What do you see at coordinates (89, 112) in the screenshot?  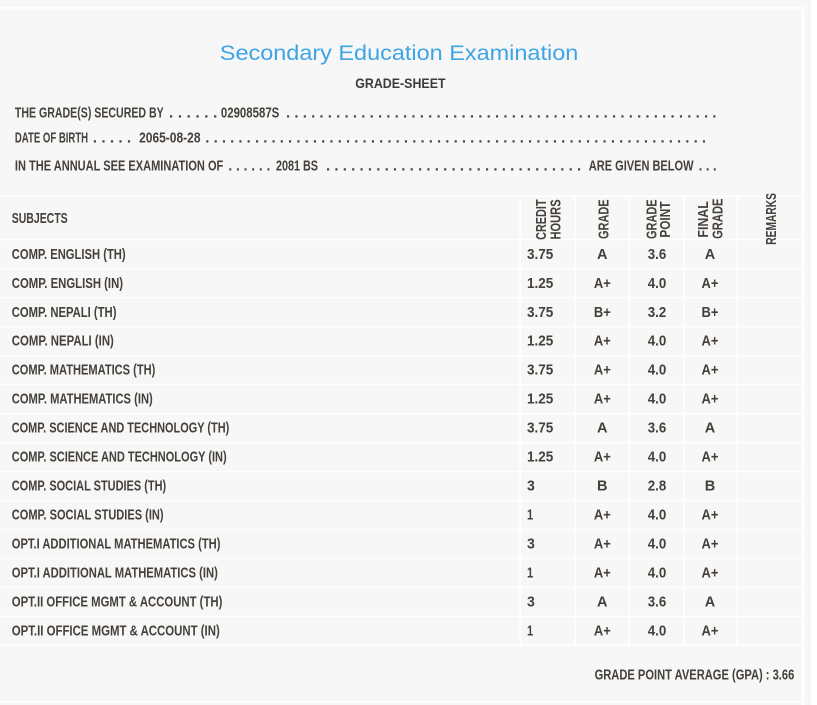 I see `svg-text: THE GRADE(S) SECURED BY` at bounding box center [89, 112].